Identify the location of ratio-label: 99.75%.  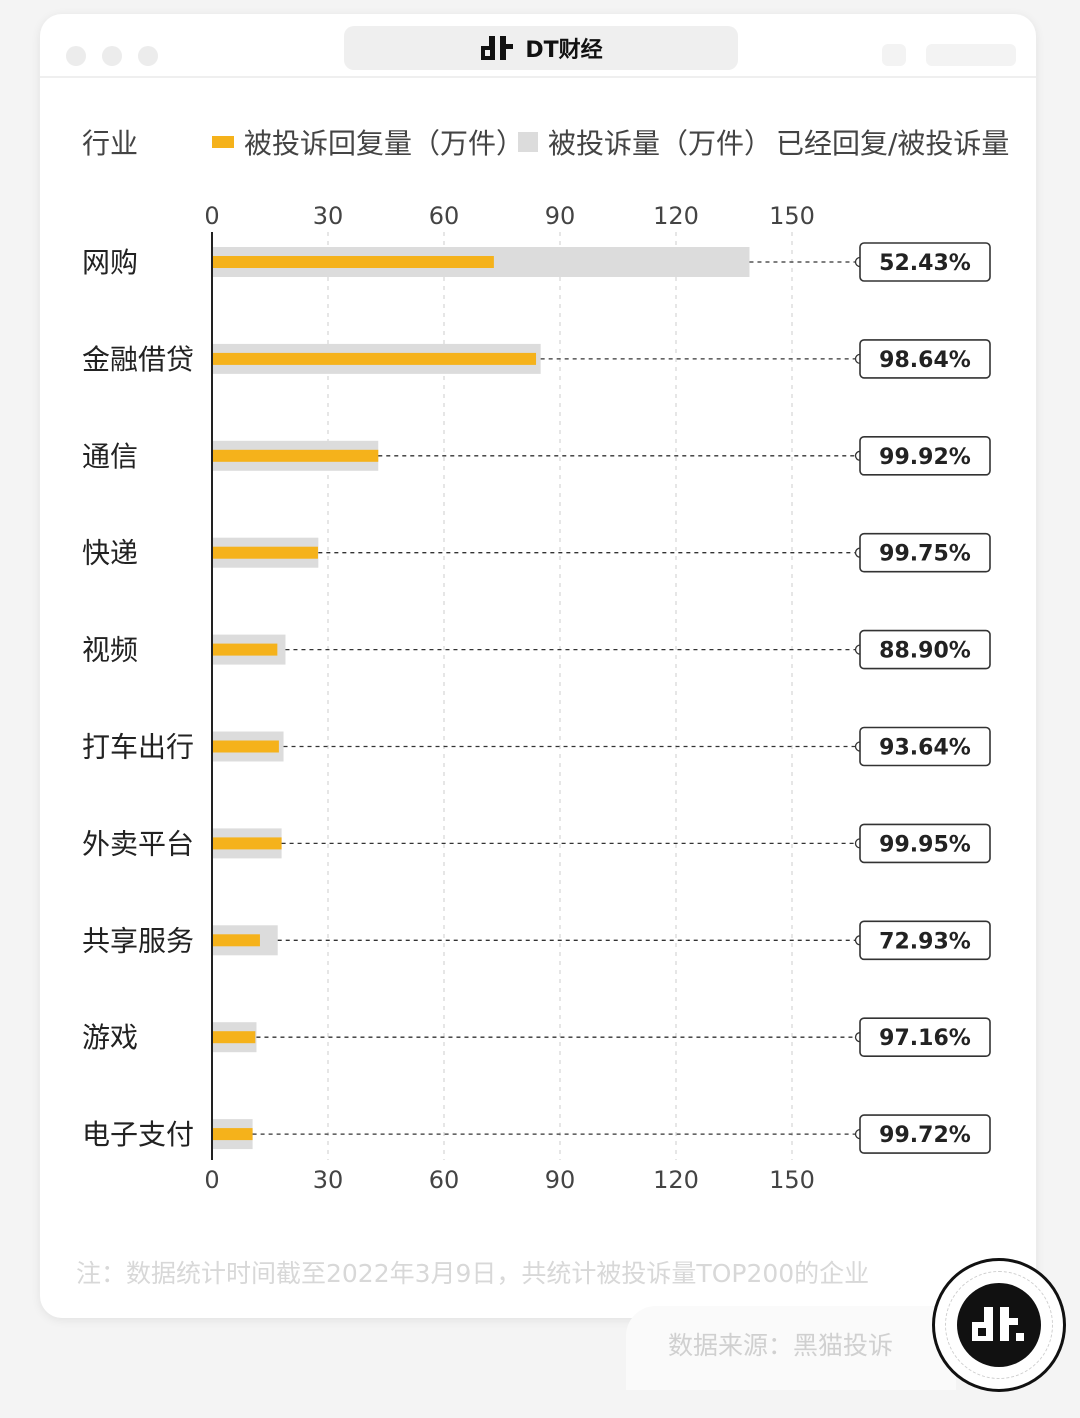
(925, 554).